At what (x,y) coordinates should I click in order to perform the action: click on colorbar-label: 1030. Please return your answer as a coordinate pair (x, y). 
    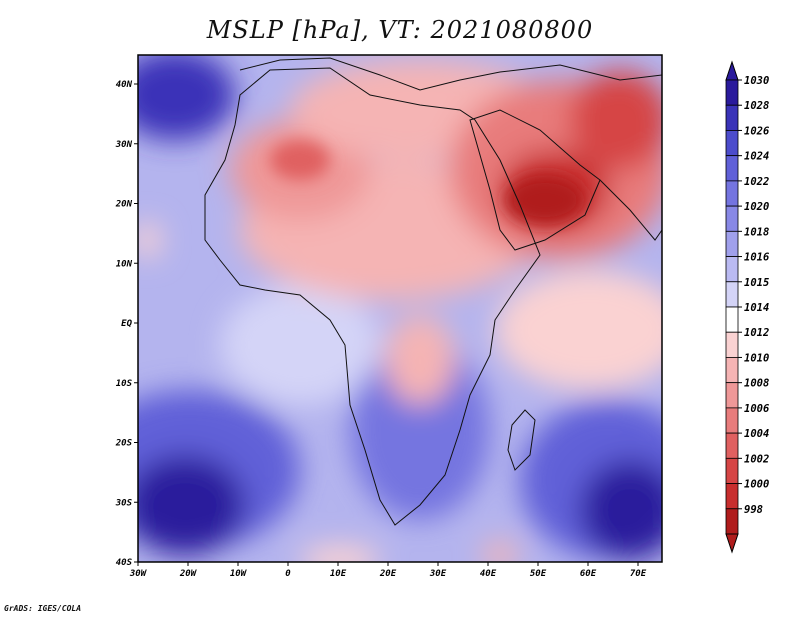
    Looking at the image, I should click on (756, 81).